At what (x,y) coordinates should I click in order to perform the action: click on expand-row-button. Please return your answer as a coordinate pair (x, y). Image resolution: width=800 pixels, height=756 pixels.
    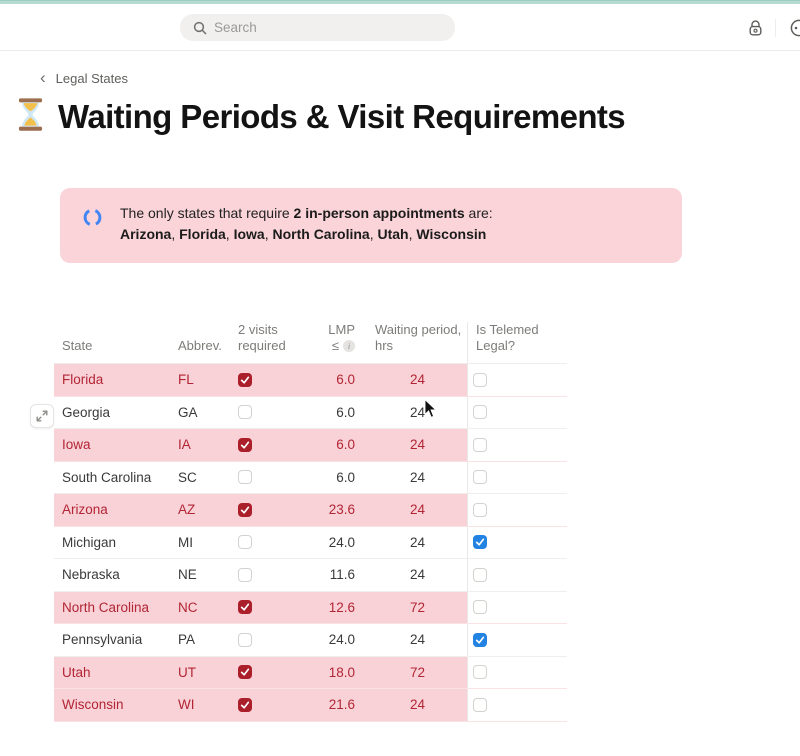
    Looking at the image, I should click on (42, 416).